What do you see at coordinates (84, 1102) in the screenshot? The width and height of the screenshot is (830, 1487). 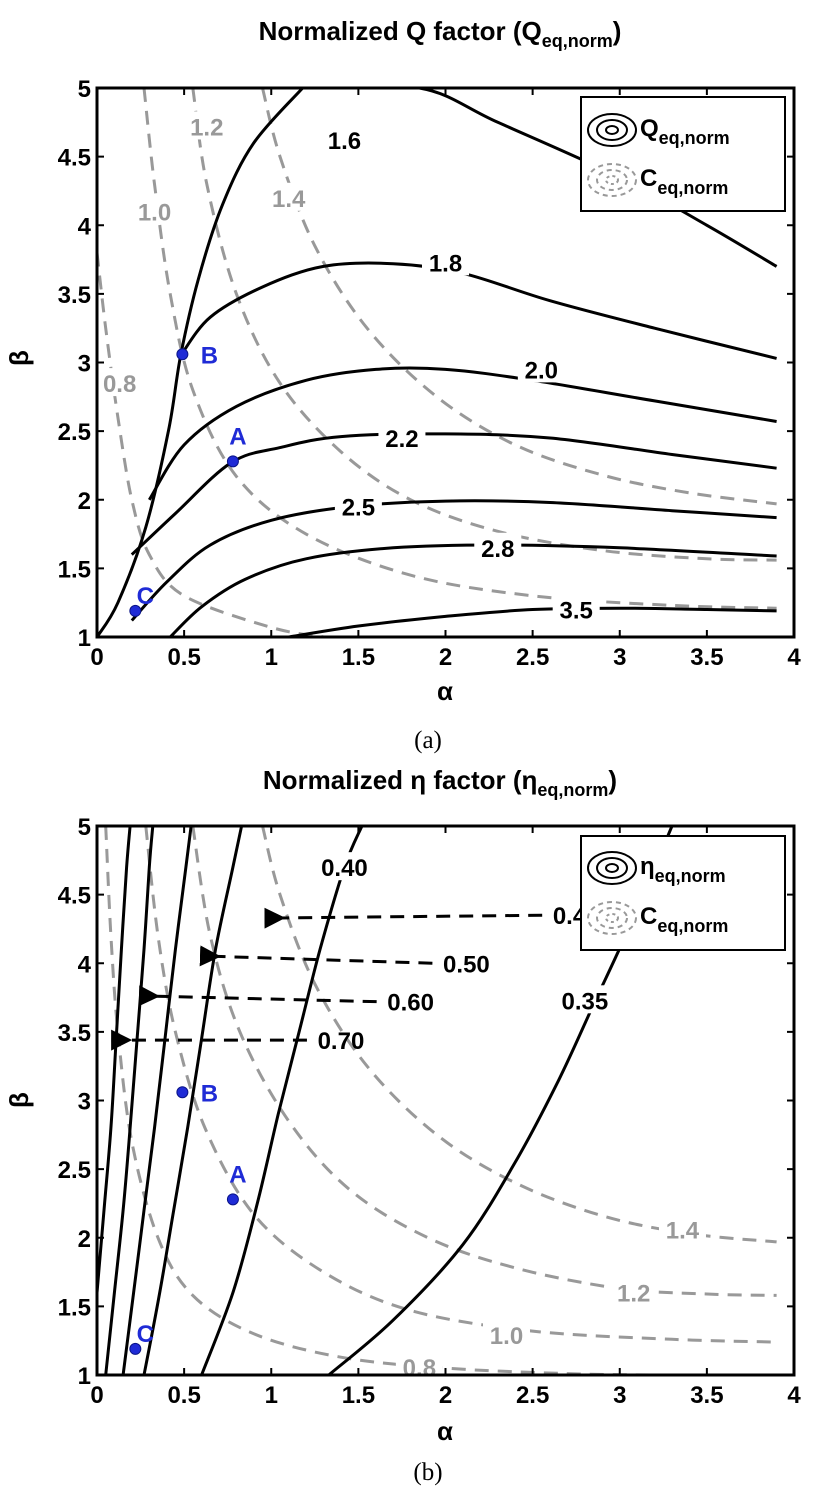 I see `y-tick-label: 3` at bounding box center [84, 1102].